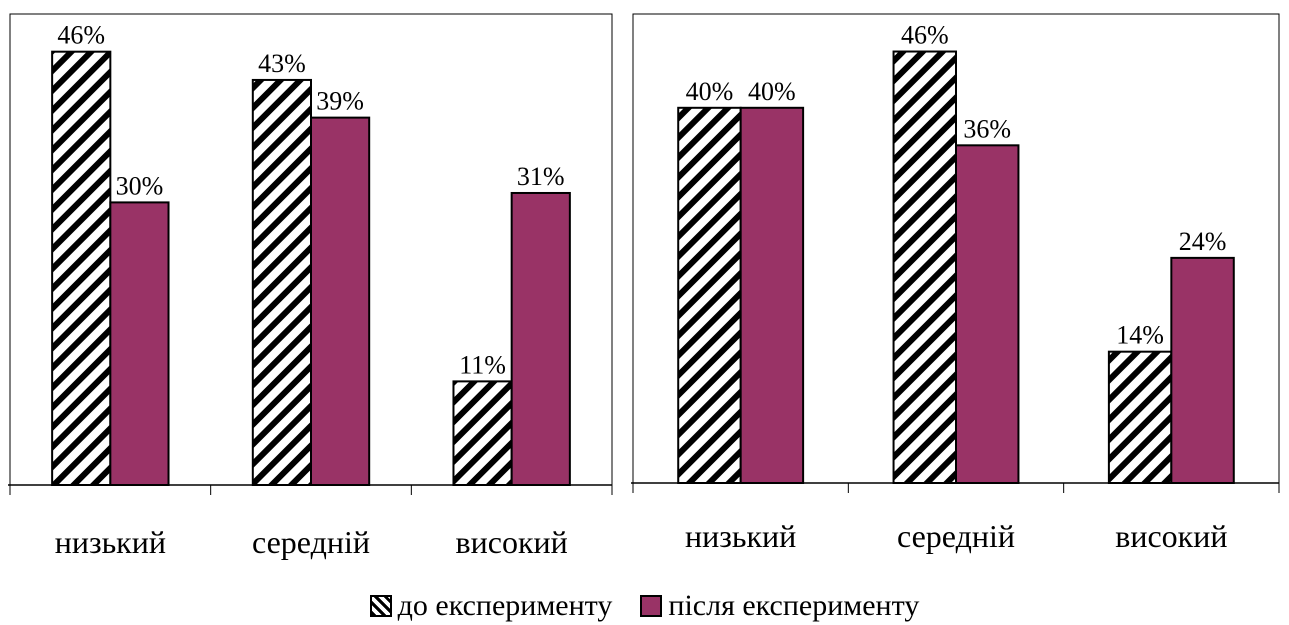 The height and width of the screenshot is (625, 1289). Describe the element at coordinates (1140, 335) in the screenshot. I see `data-label-before-3: 14%` at that location.